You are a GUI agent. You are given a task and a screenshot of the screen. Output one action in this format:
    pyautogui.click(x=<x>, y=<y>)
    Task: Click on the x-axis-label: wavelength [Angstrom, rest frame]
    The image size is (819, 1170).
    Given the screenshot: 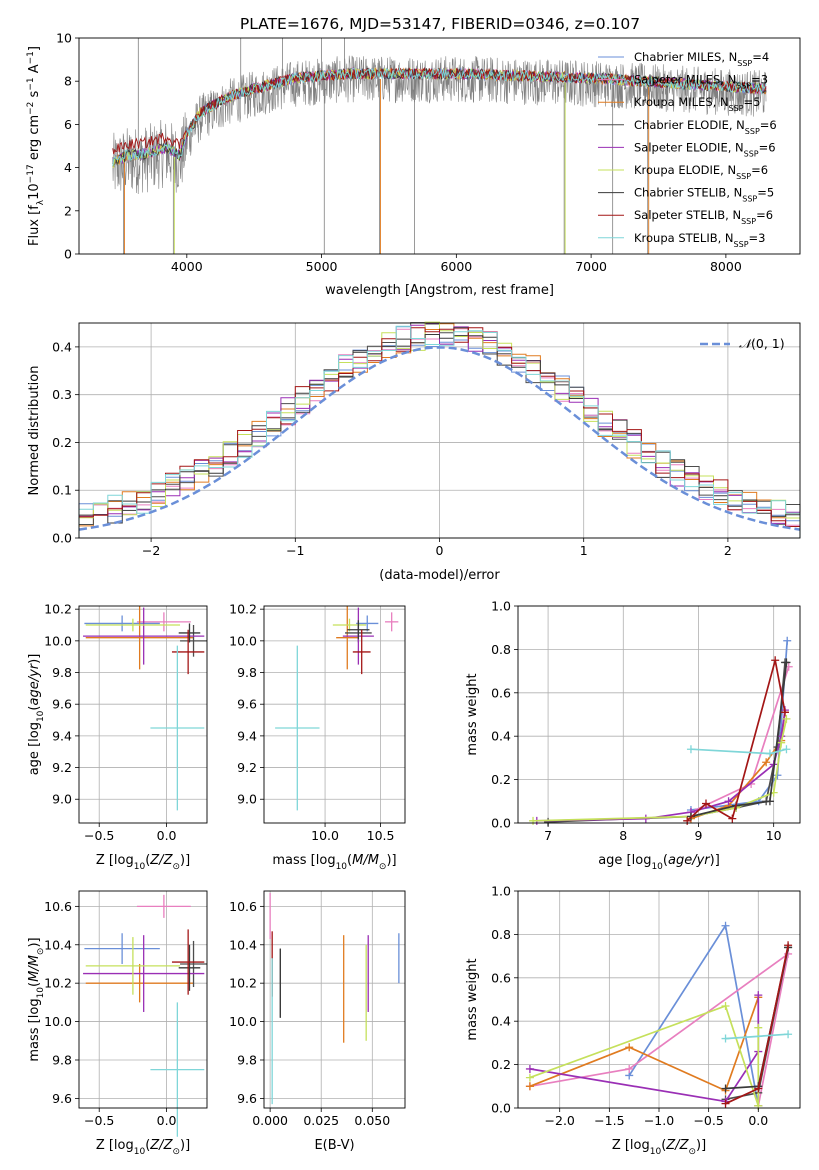 What is the action you would take?
    pyautogui.click(x=439, y=290)
    